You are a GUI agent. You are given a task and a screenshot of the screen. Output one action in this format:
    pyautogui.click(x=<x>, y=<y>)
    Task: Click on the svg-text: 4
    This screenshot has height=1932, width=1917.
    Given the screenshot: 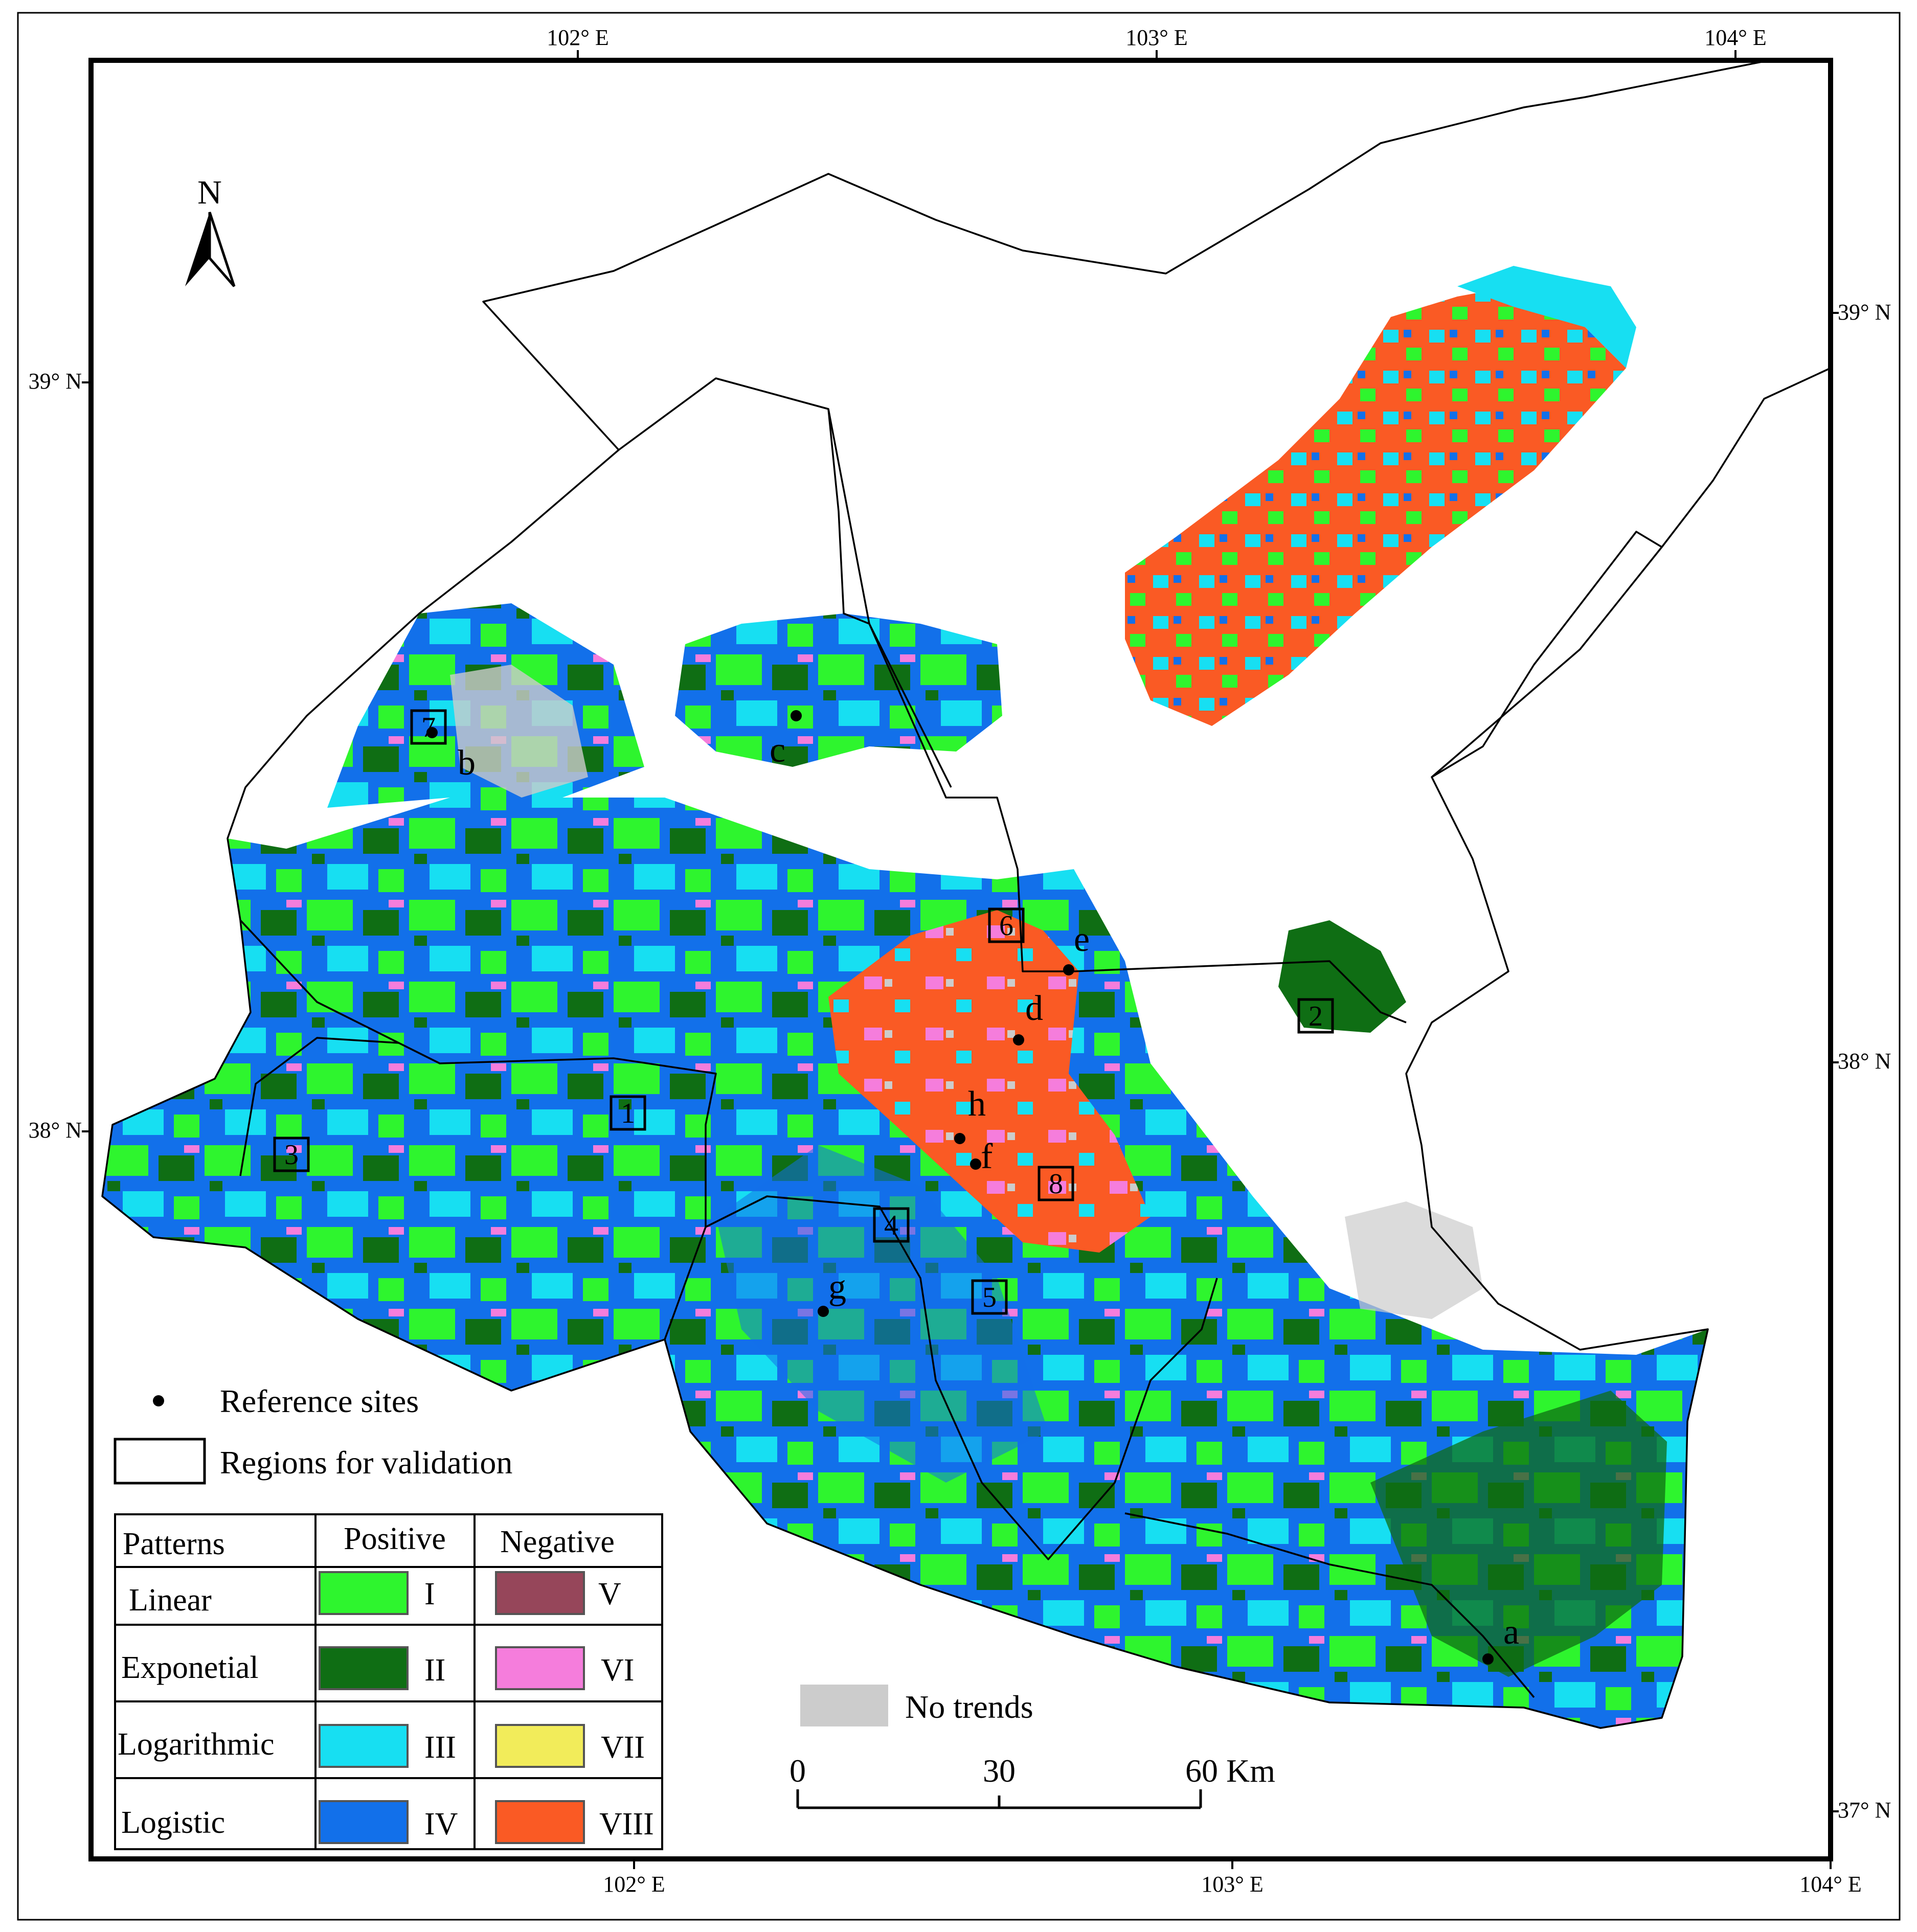 What is the action you would take?
    pyautogui.click(x=891, y=1225)
    